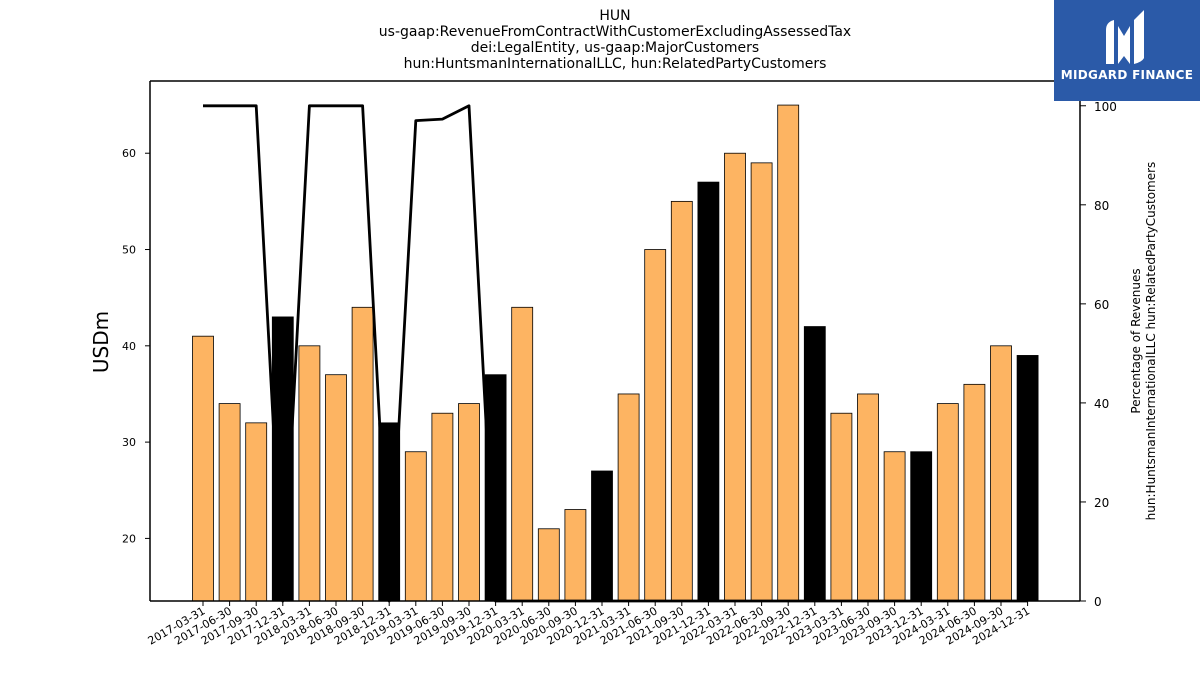  Describe the element at coordinates (1101, 404) in the screenshot. I see `y2-tick-label-40: 40` at that location.